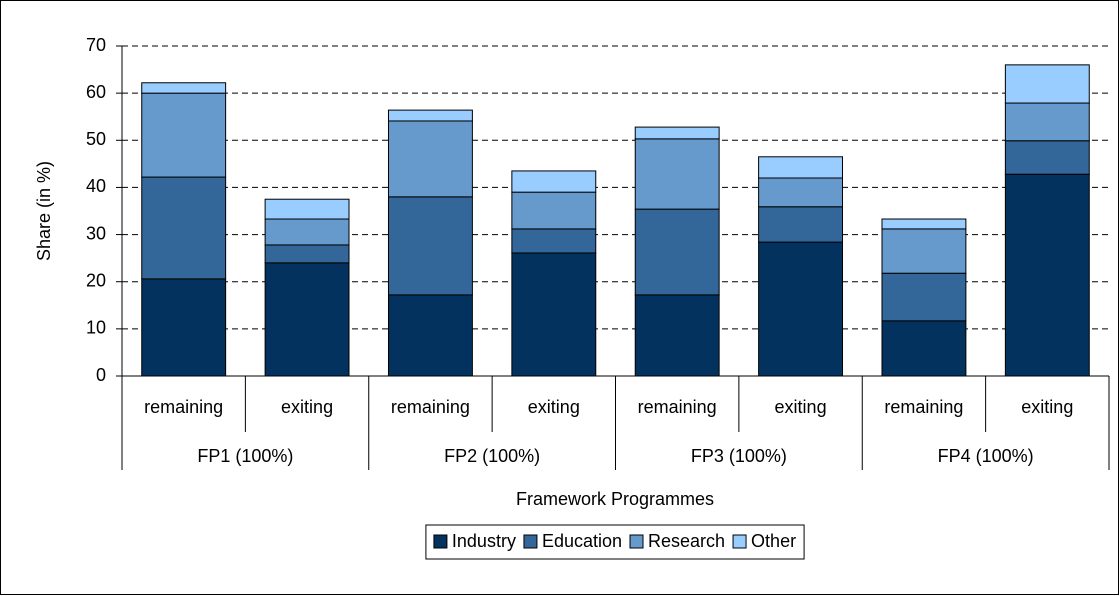  I want to click on y-tick-label: 0, so click(101, 375).